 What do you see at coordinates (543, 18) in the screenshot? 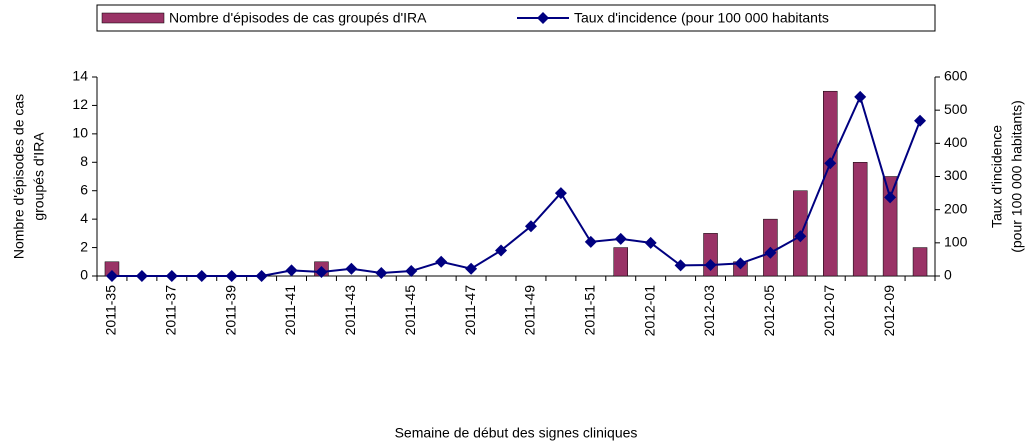
I see `legend-marker` at bounding box center [543, 18].